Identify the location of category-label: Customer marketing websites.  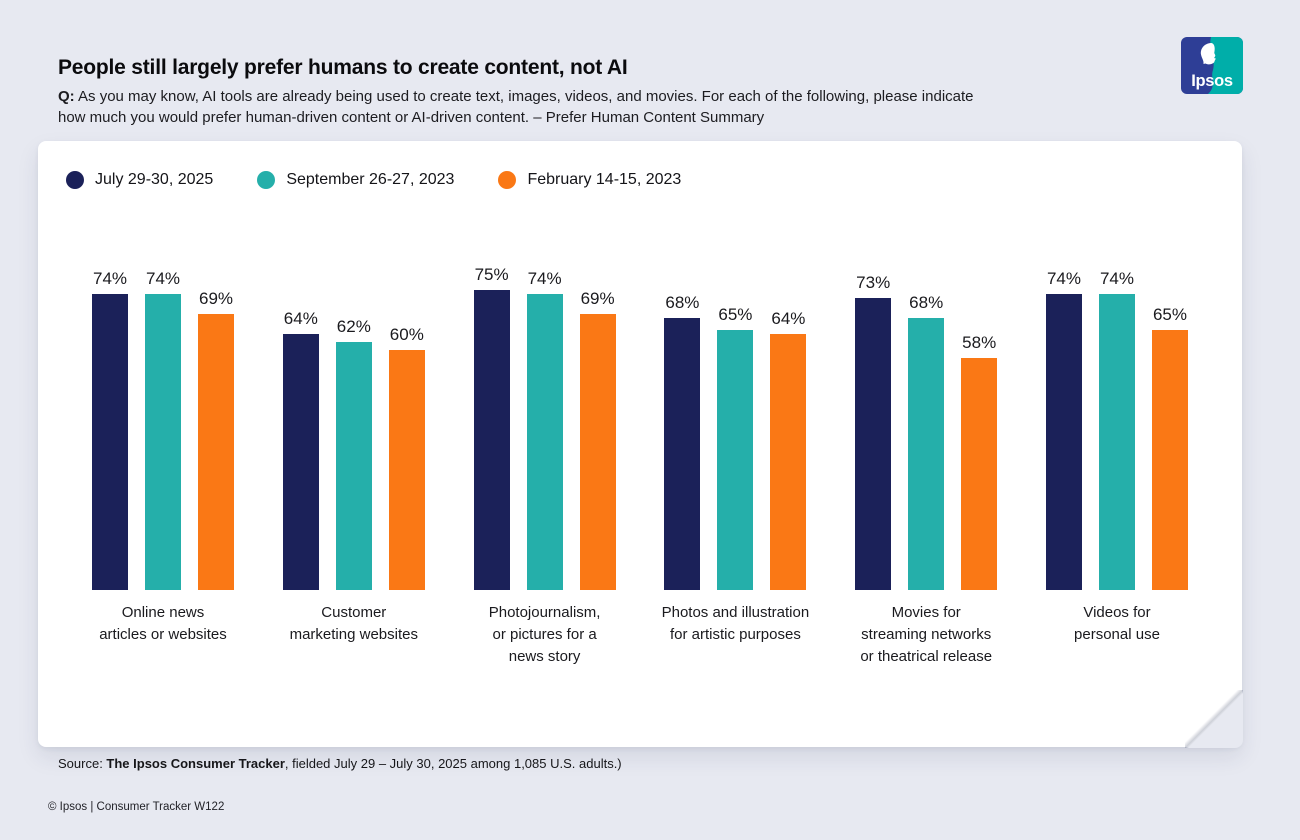
(353, 623).